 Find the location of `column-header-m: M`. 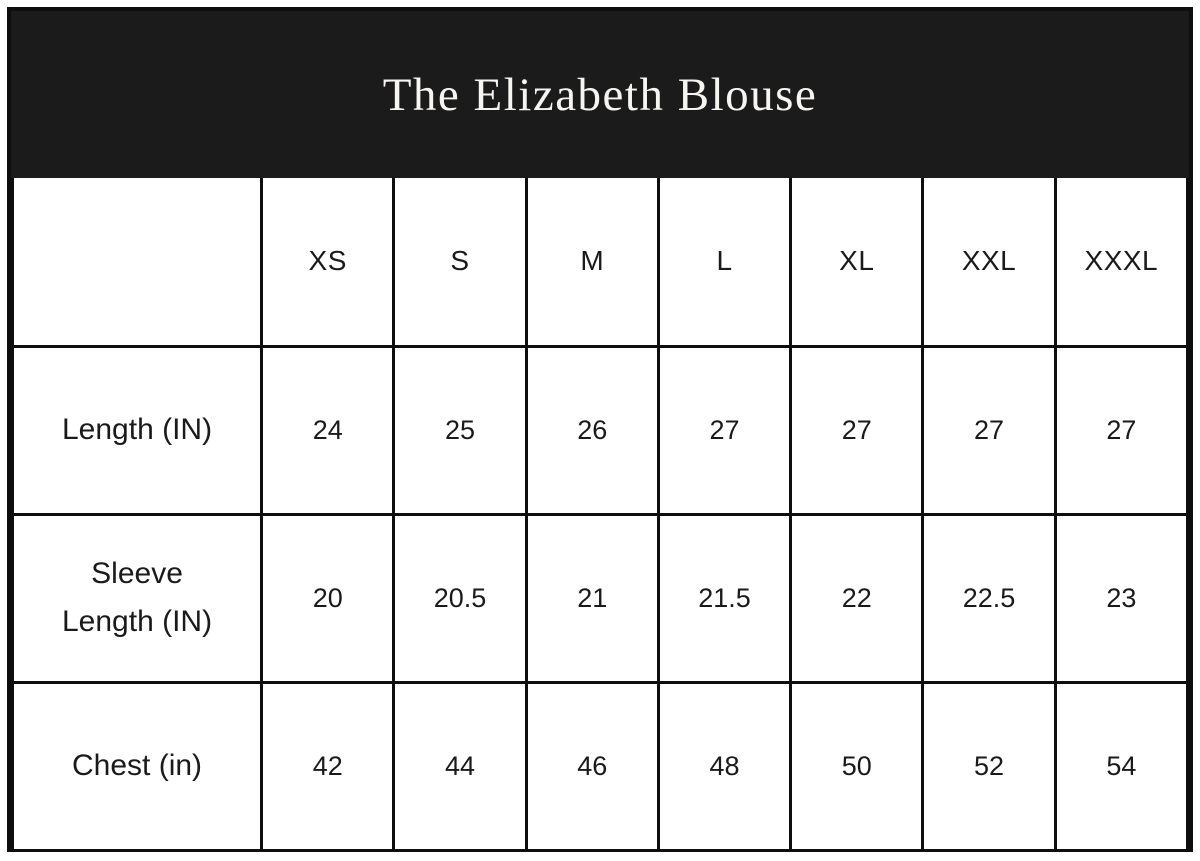

column-header-m: M is located at coordinates (592, 263).